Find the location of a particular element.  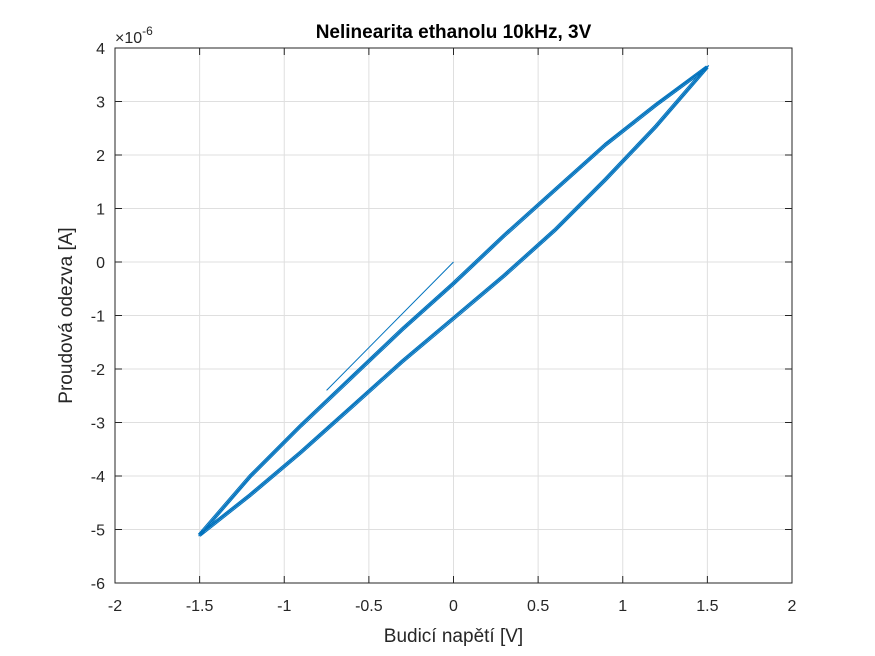

y-tick-label: -5 is located at coordinates (98, 531).